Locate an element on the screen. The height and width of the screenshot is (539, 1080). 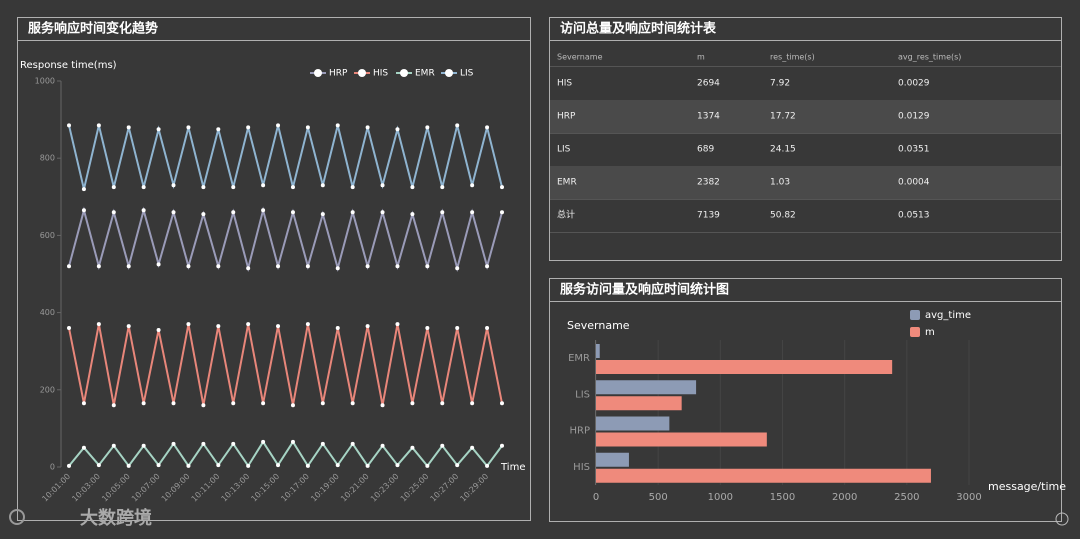
y-tick-label: 800 is located at coordinates (47, 158).